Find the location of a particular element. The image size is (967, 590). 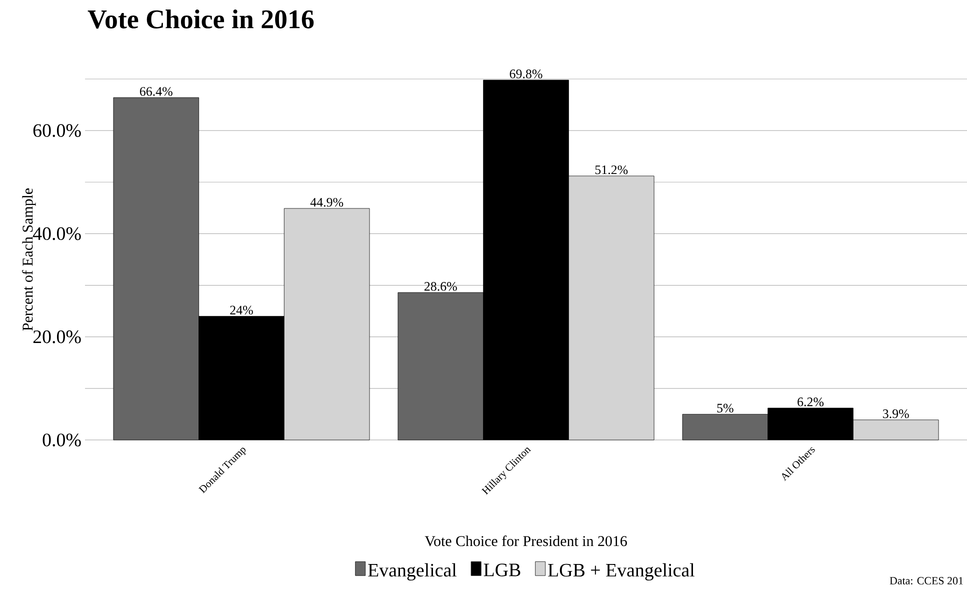

data-label: 66.4% is located at coordinates (156, 91).